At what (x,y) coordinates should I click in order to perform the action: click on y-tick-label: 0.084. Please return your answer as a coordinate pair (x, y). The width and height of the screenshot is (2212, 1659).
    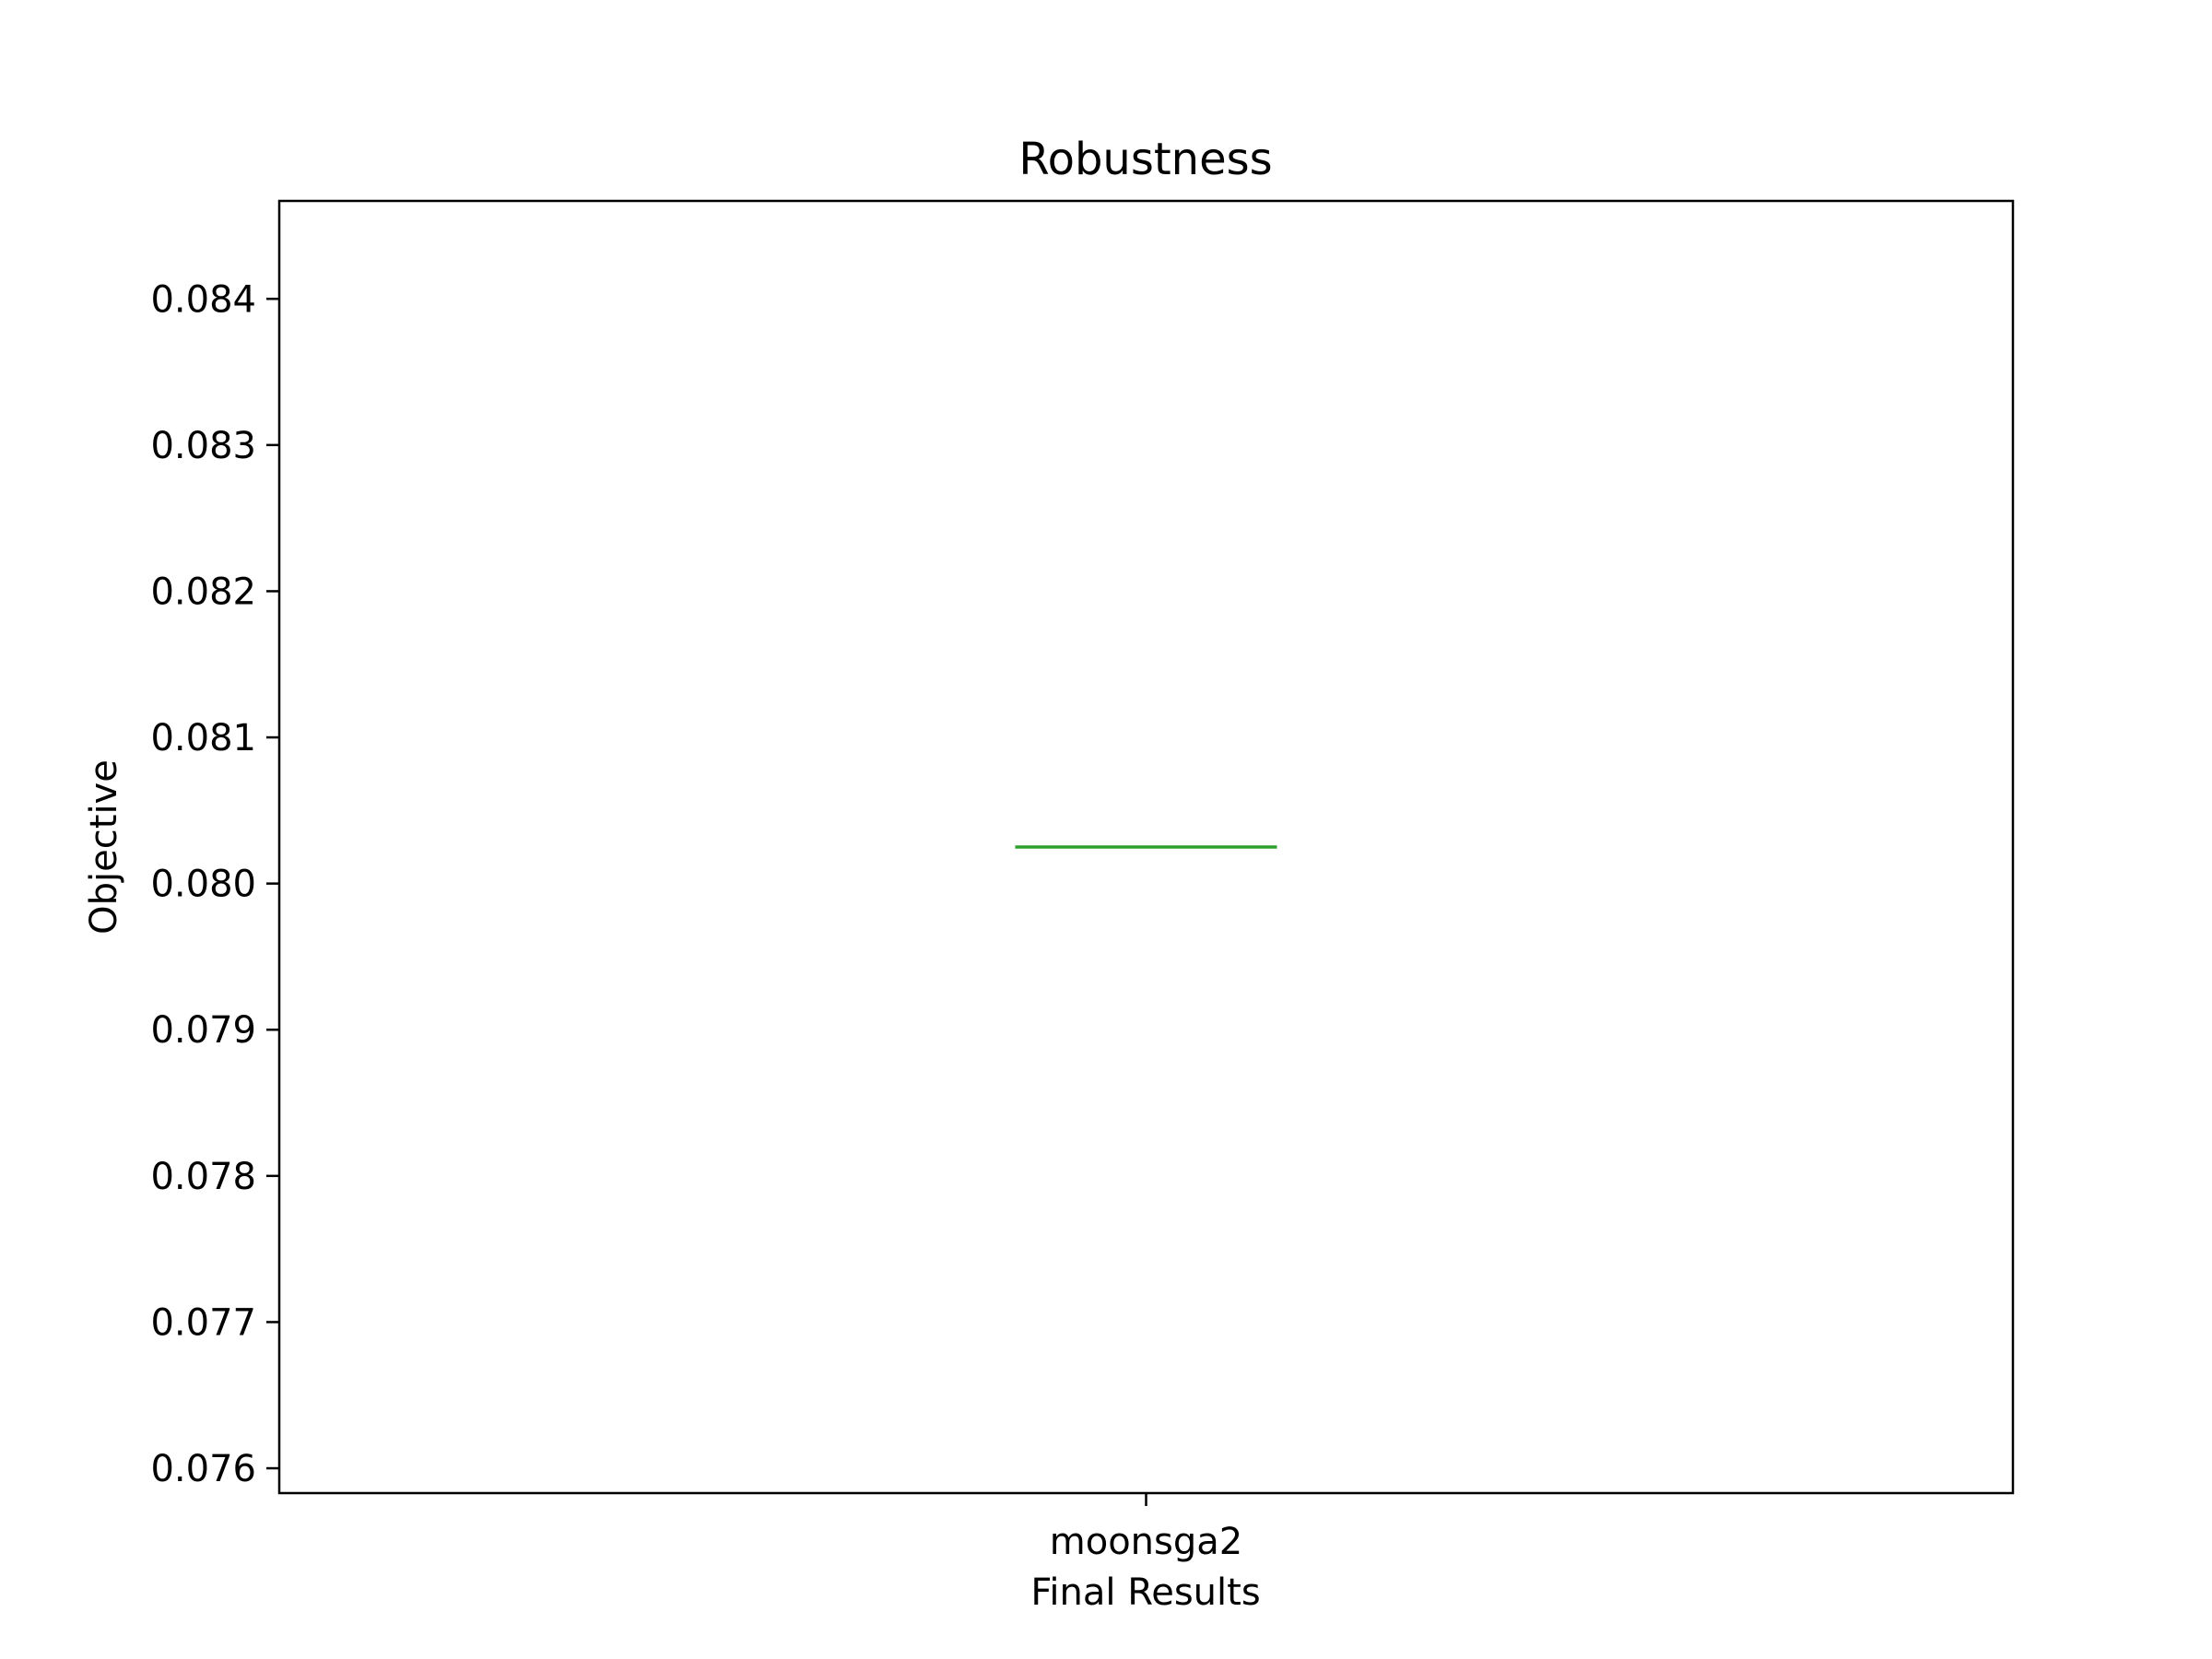
    Looking at the image, I should click on (203, 299).